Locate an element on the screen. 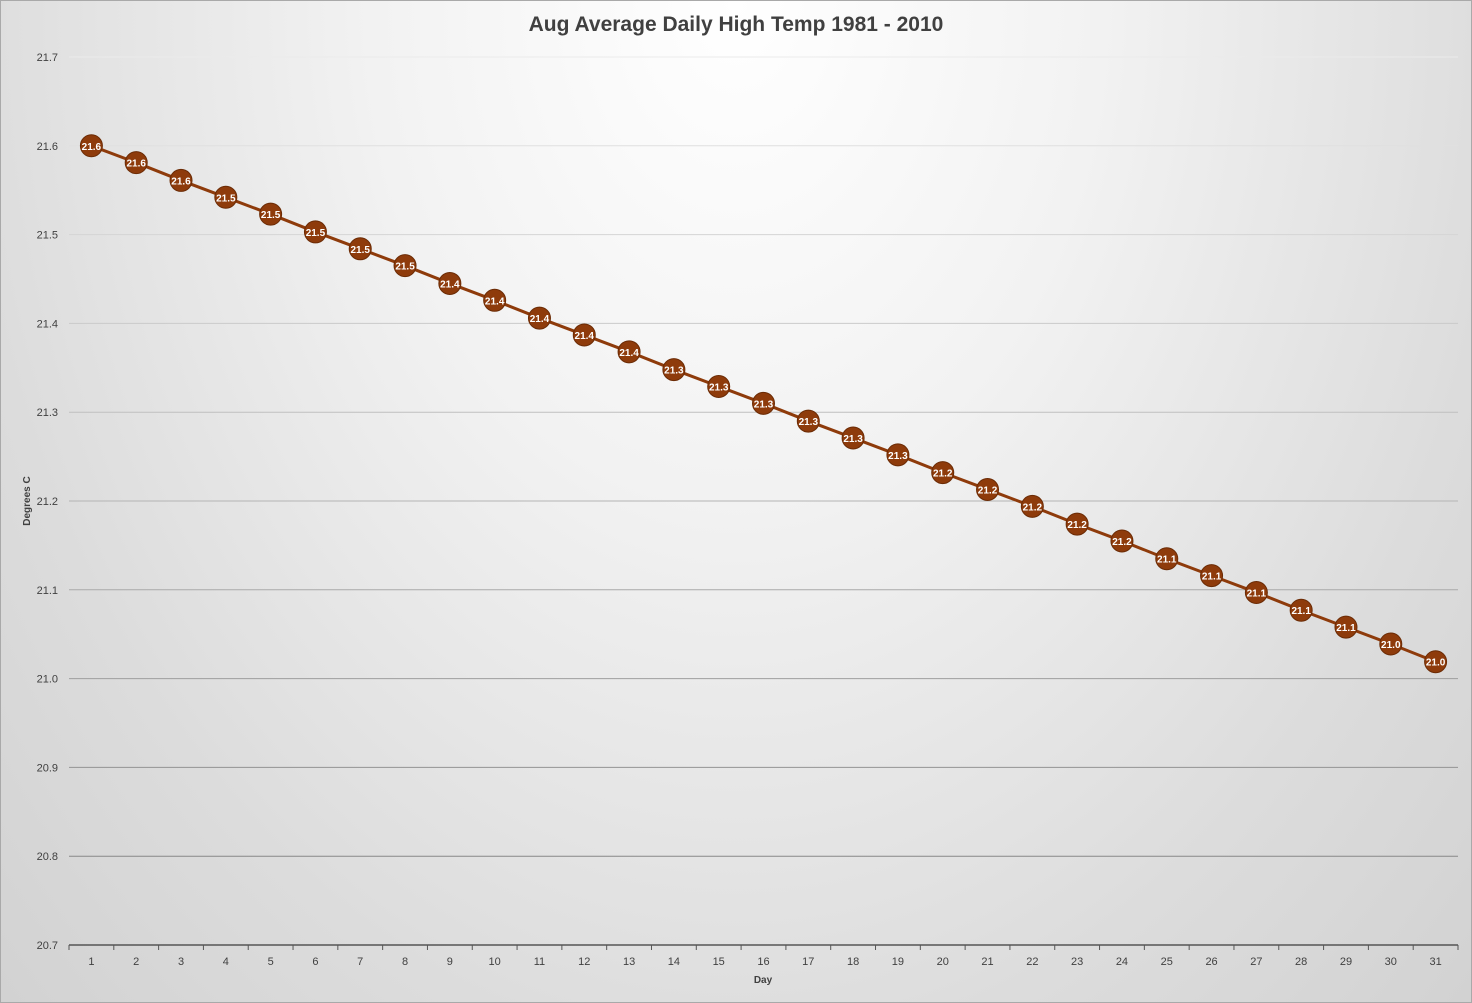 The width and height of the screenshot is (1472, 1003). x-tick-label: 5 is located at coordinates (271, 962).